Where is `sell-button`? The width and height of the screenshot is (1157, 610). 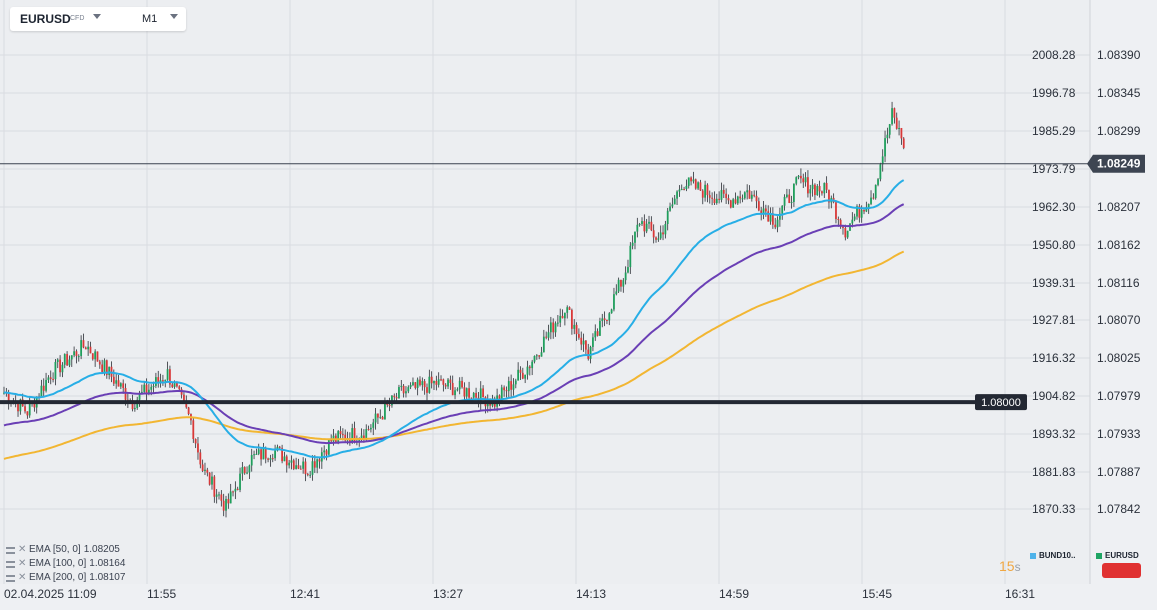 sell-button is located at coordinates (1121, 570).